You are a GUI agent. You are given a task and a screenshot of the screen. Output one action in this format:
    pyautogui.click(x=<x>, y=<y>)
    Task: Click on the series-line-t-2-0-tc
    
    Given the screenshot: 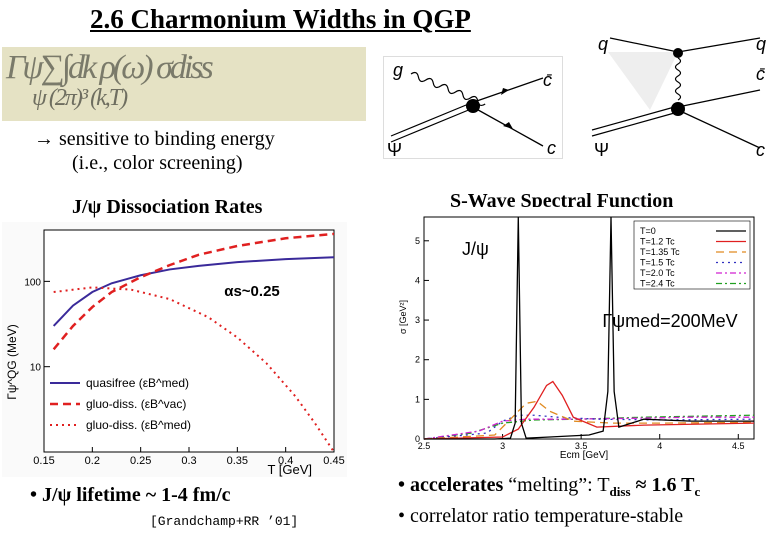 What is the action you would take?
    pyautogui.click(x=588, y=428)
    